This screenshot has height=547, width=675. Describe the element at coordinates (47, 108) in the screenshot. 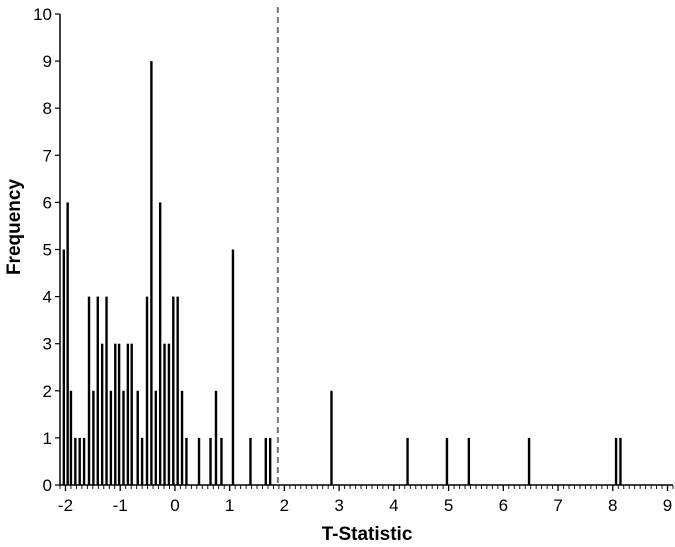

I see `y-tick-label-8: 8` at that location.